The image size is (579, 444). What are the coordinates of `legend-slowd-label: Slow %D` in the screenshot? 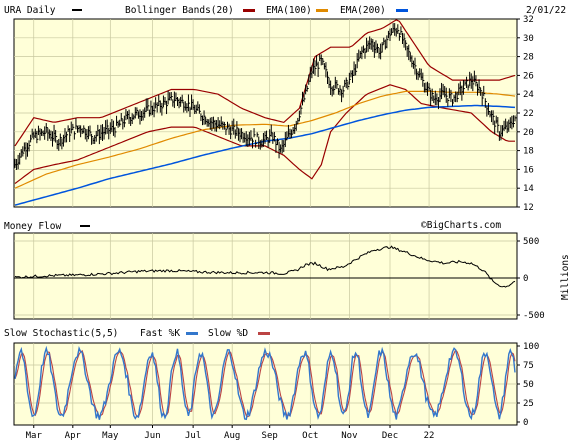 It's located at (228, 333).